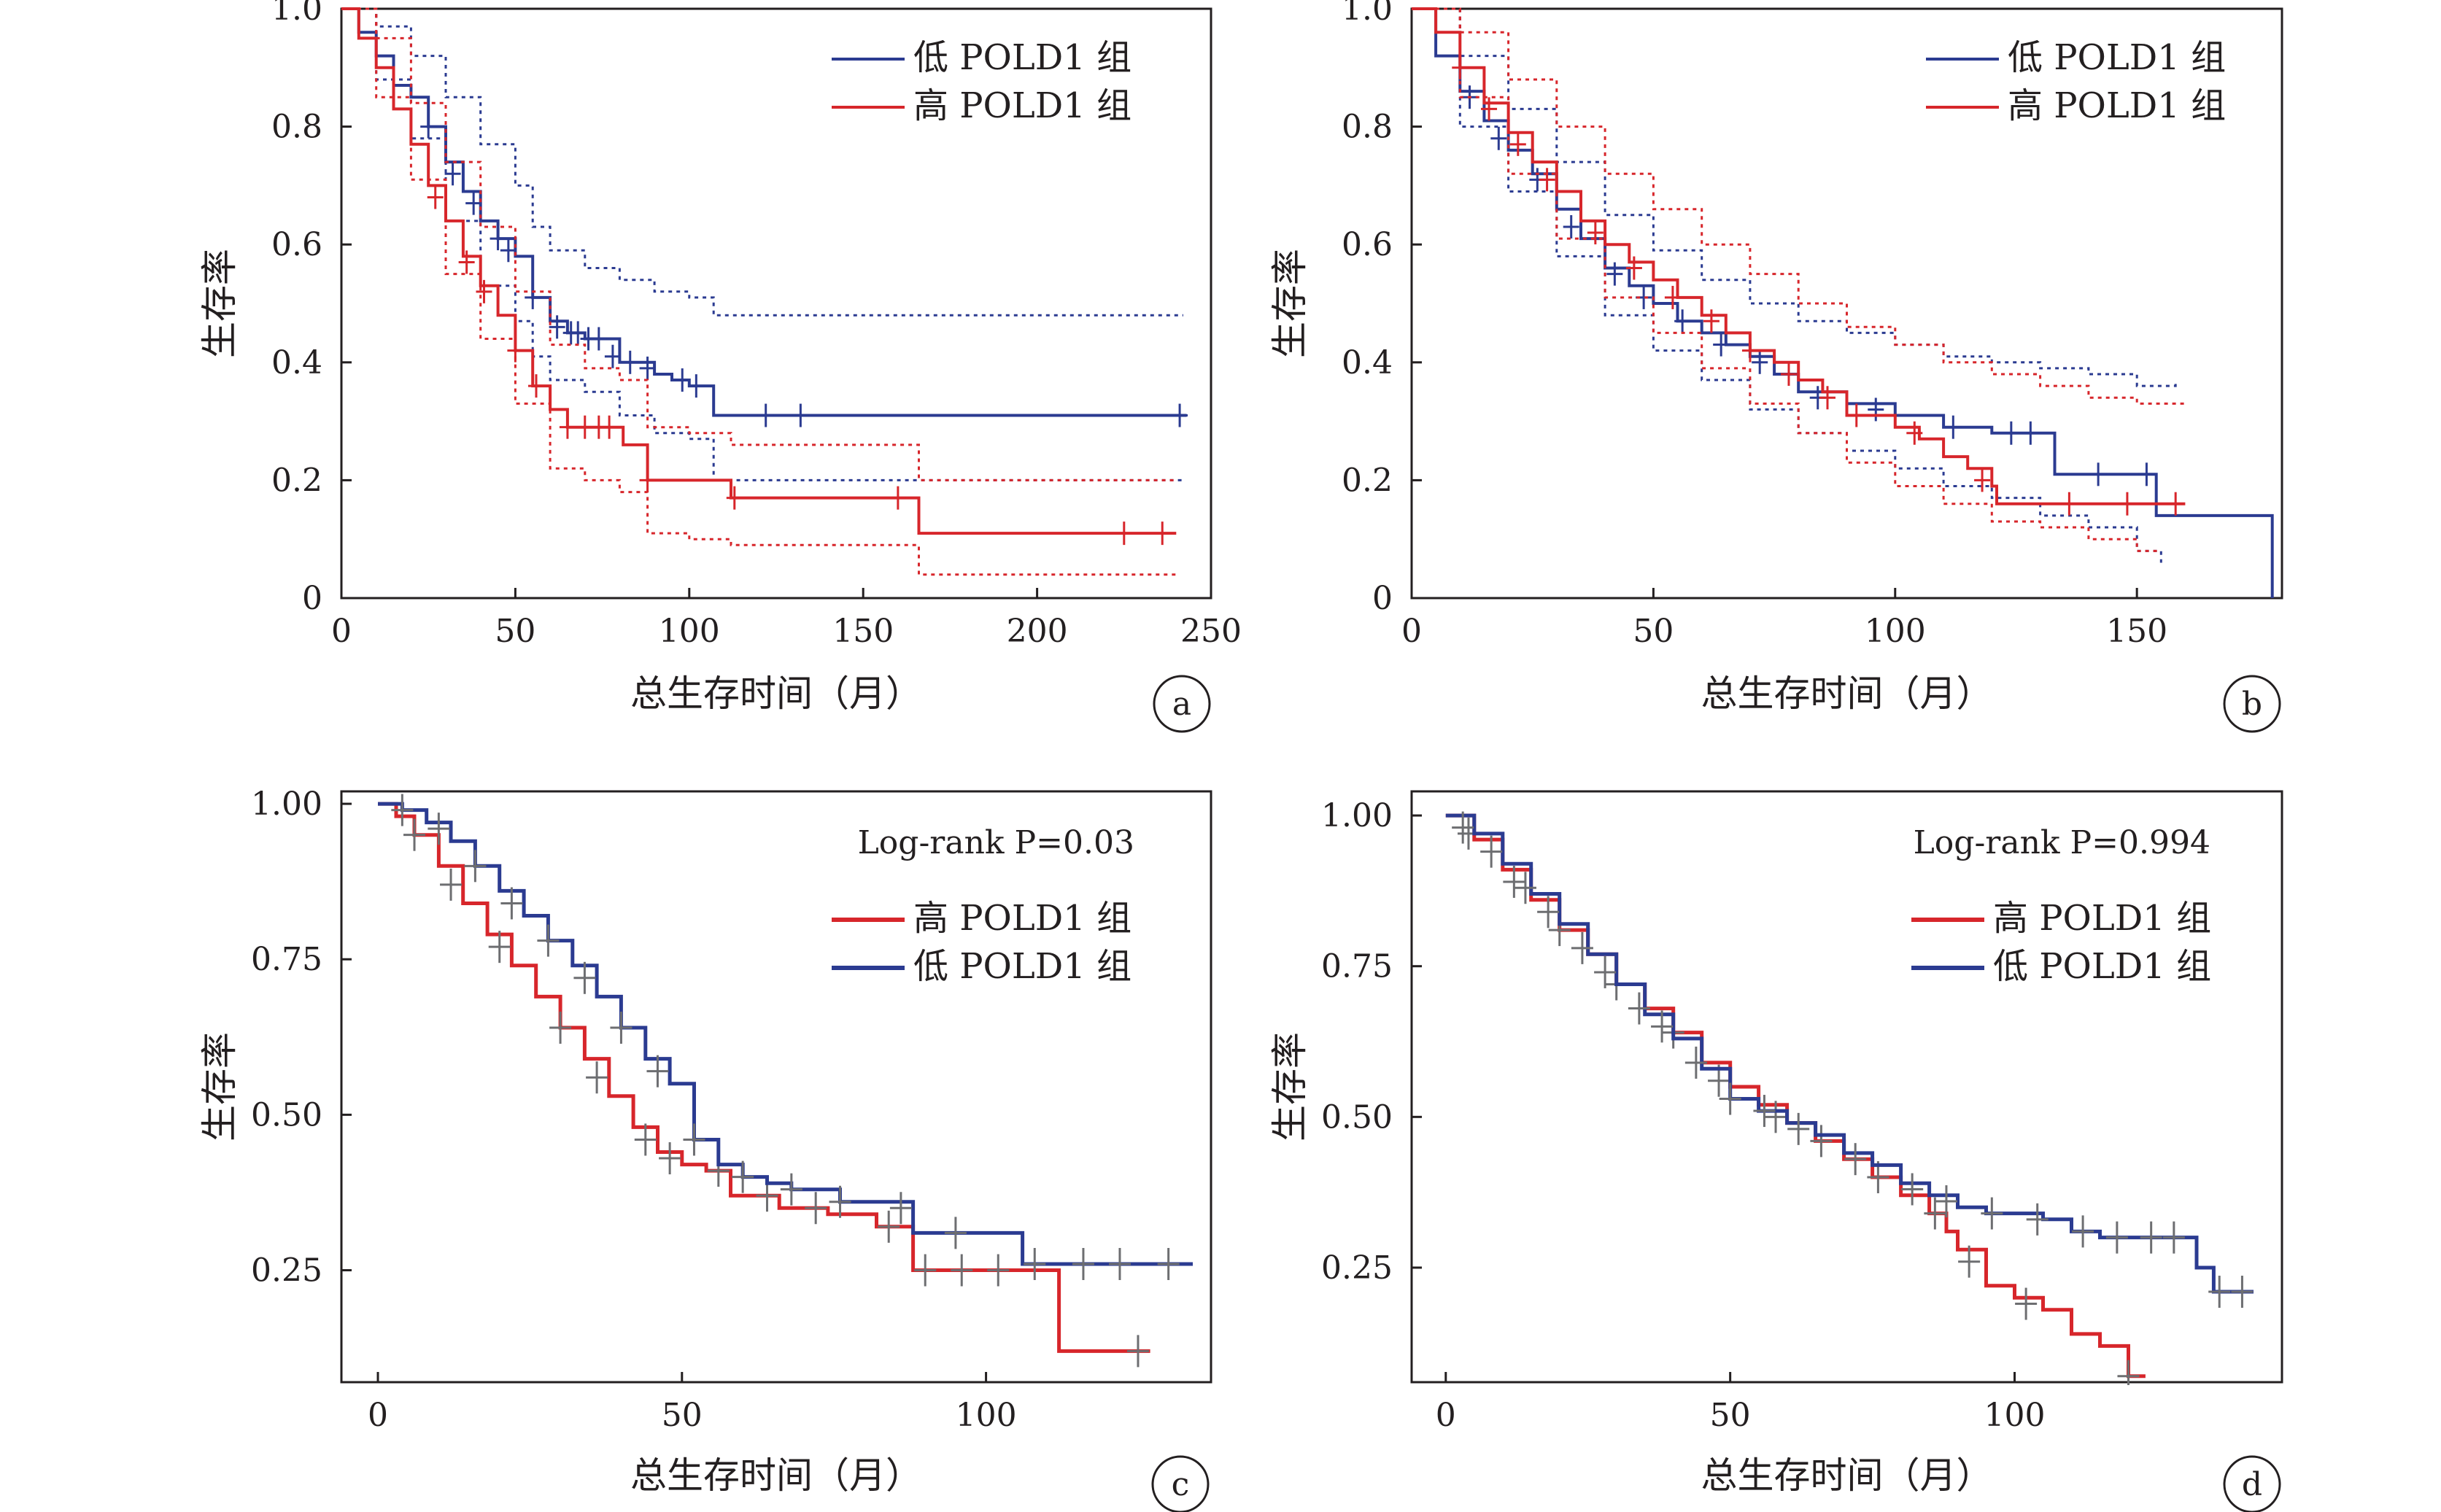 The height and width of the screenshot is (1512, 2441). What do you see at coordinates (1357, 1117) in the screenshot?
I see `y-tick-label: 0.50` at bounding box center [1357, 1117].